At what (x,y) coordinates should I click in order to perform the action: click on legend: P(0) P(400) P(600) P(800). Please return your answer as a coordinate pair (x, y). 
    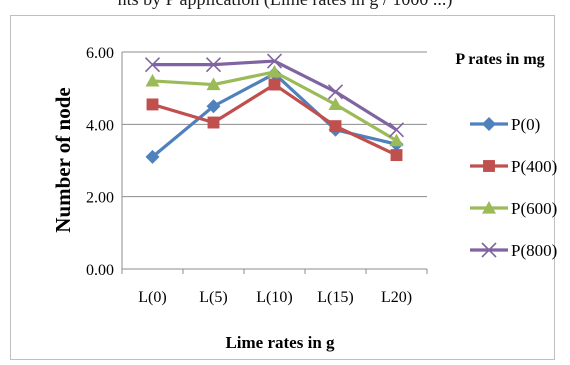
    Looking at the image, I should click on (513, 187).